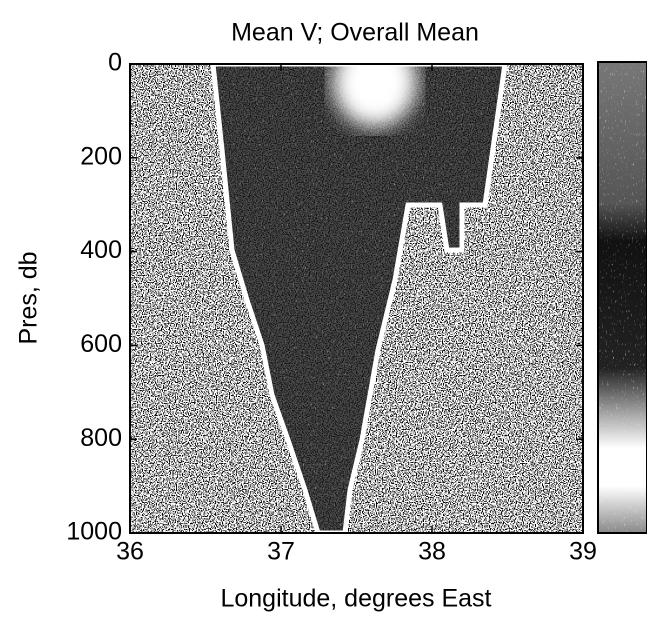 This screenshot has height=618, width=647. I want to click on x-tick-label: 36, so click(130, 552).